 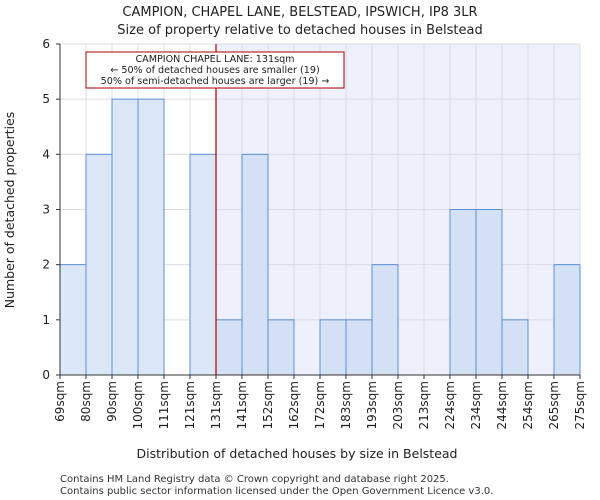 I want to click on annotation-frame, so click(x=215, y=70).